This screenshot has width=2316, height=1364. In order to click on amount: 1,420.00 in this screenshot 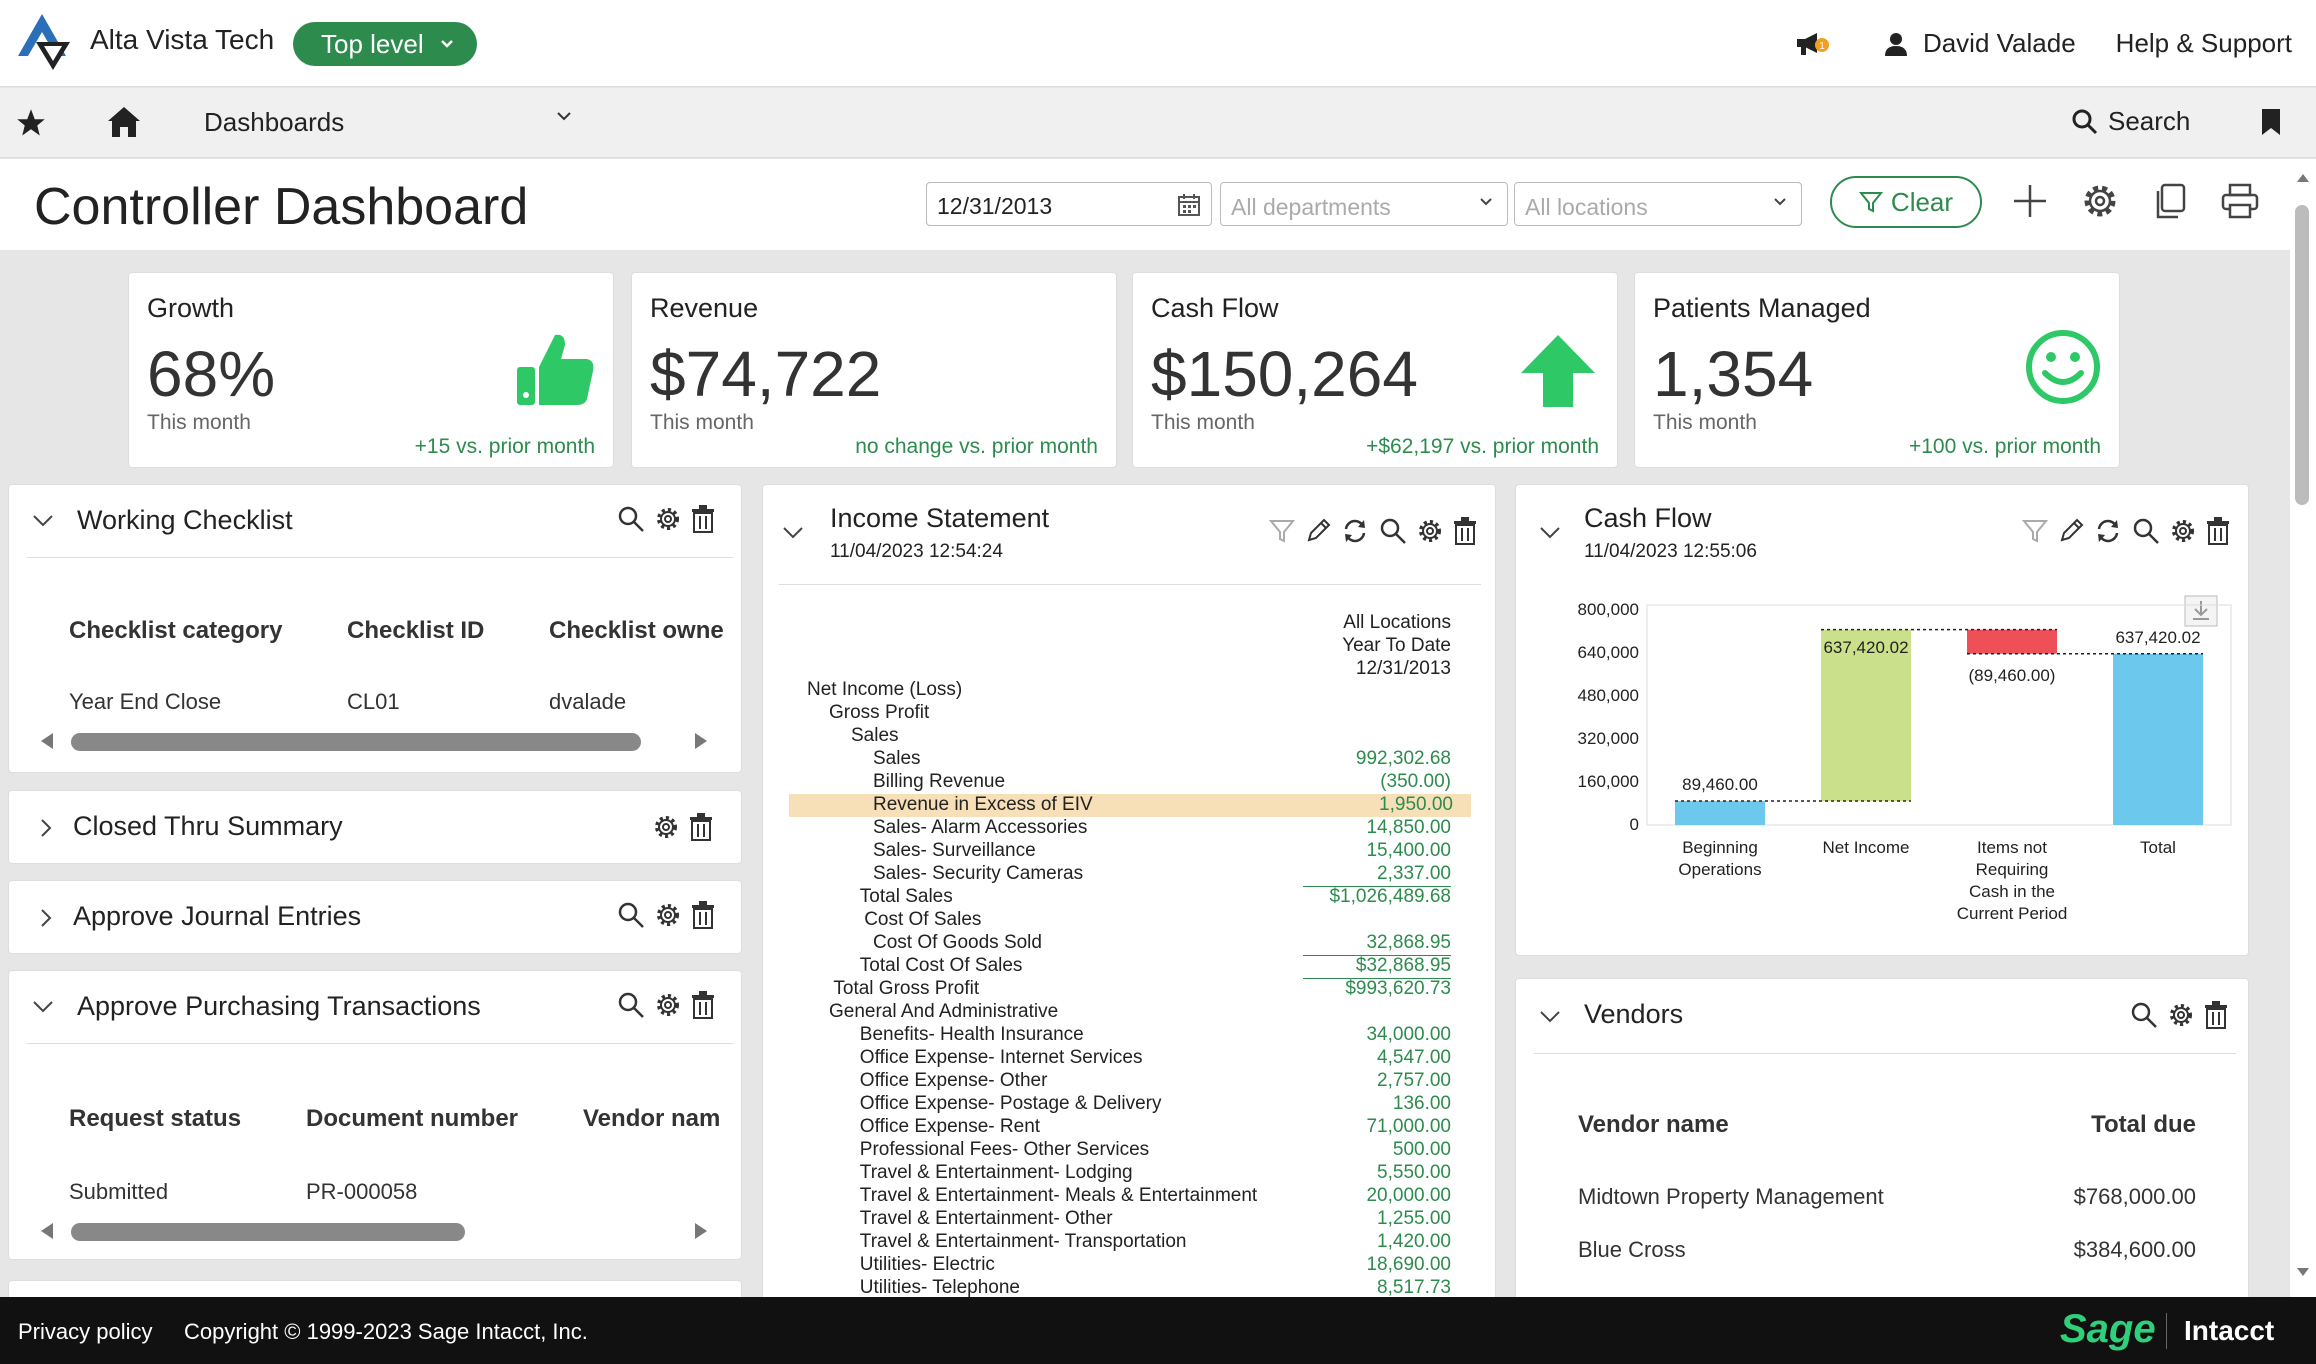, I will do `click(1414, 1241)`.